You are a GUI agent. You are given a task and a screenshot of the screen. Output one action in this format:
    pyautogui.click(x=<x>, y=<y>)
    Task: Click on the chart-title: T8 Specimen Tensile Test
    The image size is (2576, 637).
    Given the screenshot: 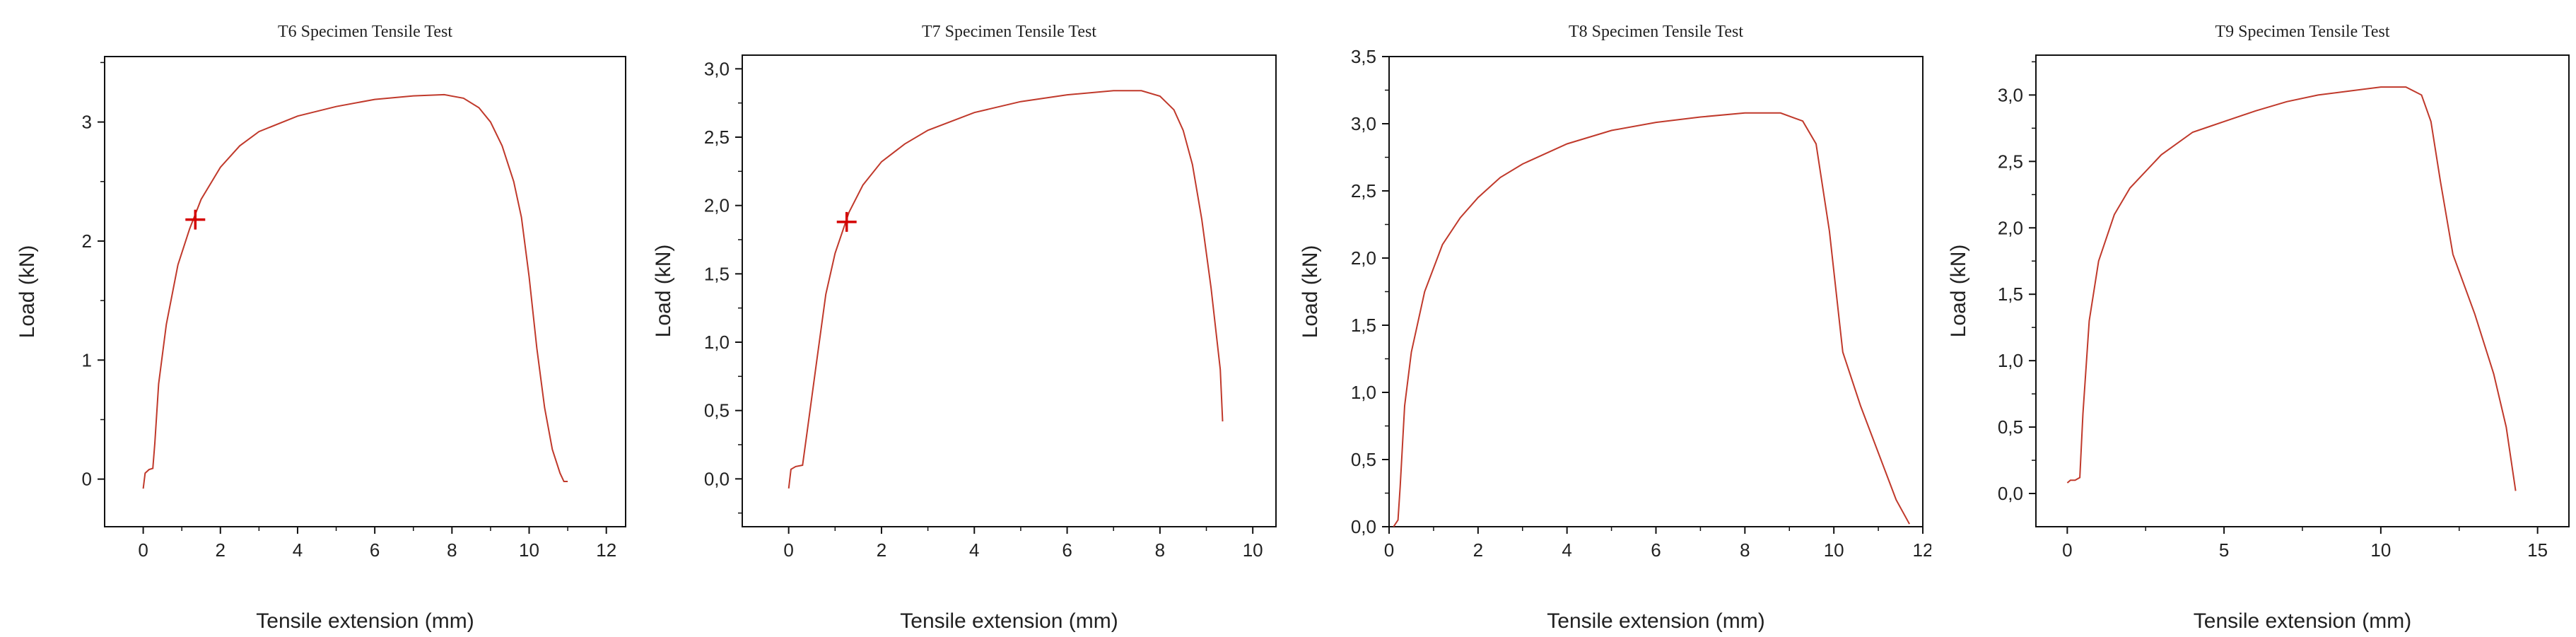 What is the action you would take?
    pyautogui.click(x=1656, y=32)
    